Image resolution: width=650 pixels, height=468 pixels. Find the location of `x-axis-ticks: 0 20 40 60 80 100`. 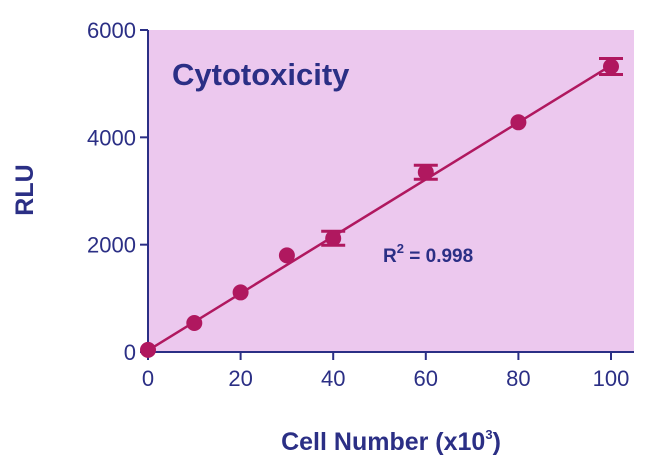

x-axis-ticks: 0 20 40 60 80 100 is located at coordinates (385, 371).